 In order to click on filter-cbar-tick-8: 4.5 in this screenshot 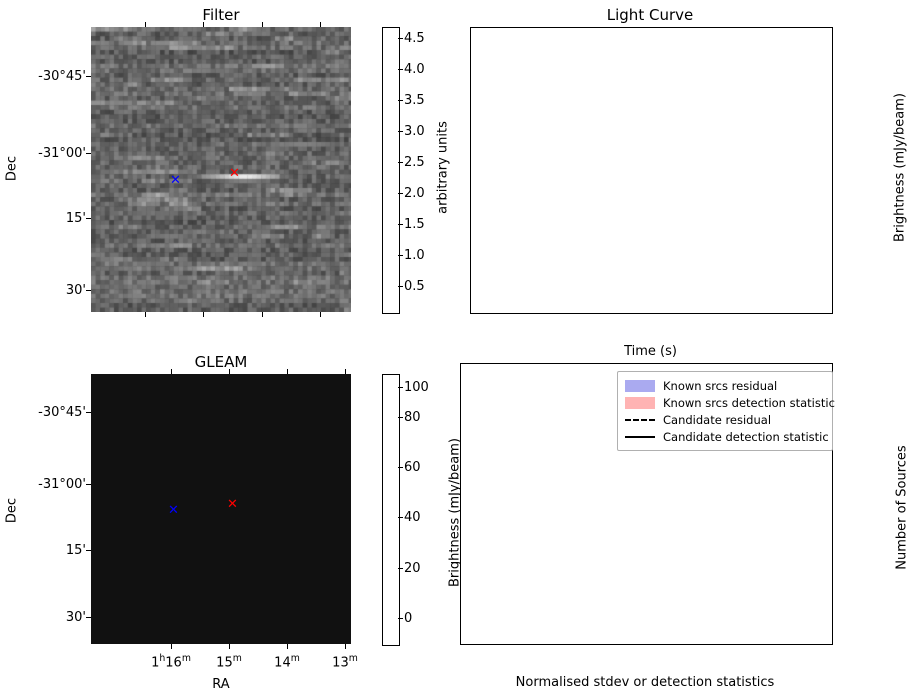, I will do `click(414, 38)`.